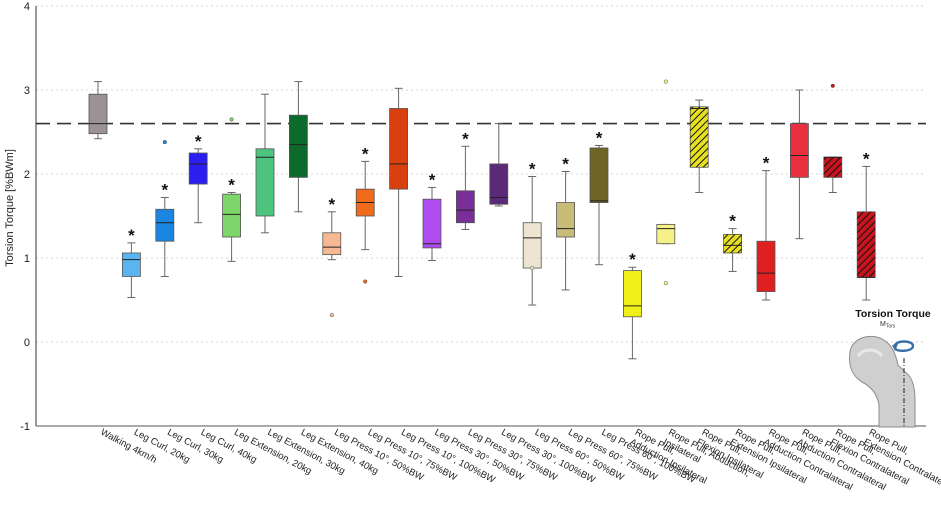 This screenshot has height=507, width=941. I want to click on box-15: *, so click(565, 222).